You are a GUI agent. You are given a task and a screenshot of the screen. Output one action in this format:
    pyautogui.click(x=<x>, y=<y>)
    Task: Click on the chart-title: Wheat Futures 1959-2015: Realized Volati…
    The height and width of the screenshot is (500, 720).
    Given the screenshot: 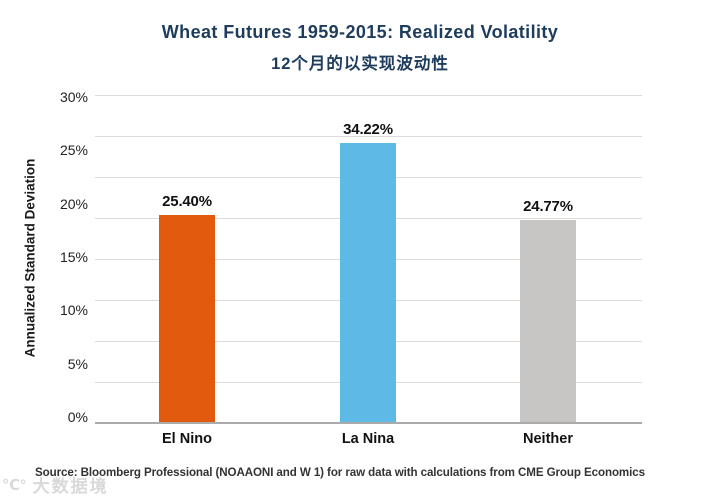 What is the action you would take?
    pyautogui.click(x=360, y=32)
    